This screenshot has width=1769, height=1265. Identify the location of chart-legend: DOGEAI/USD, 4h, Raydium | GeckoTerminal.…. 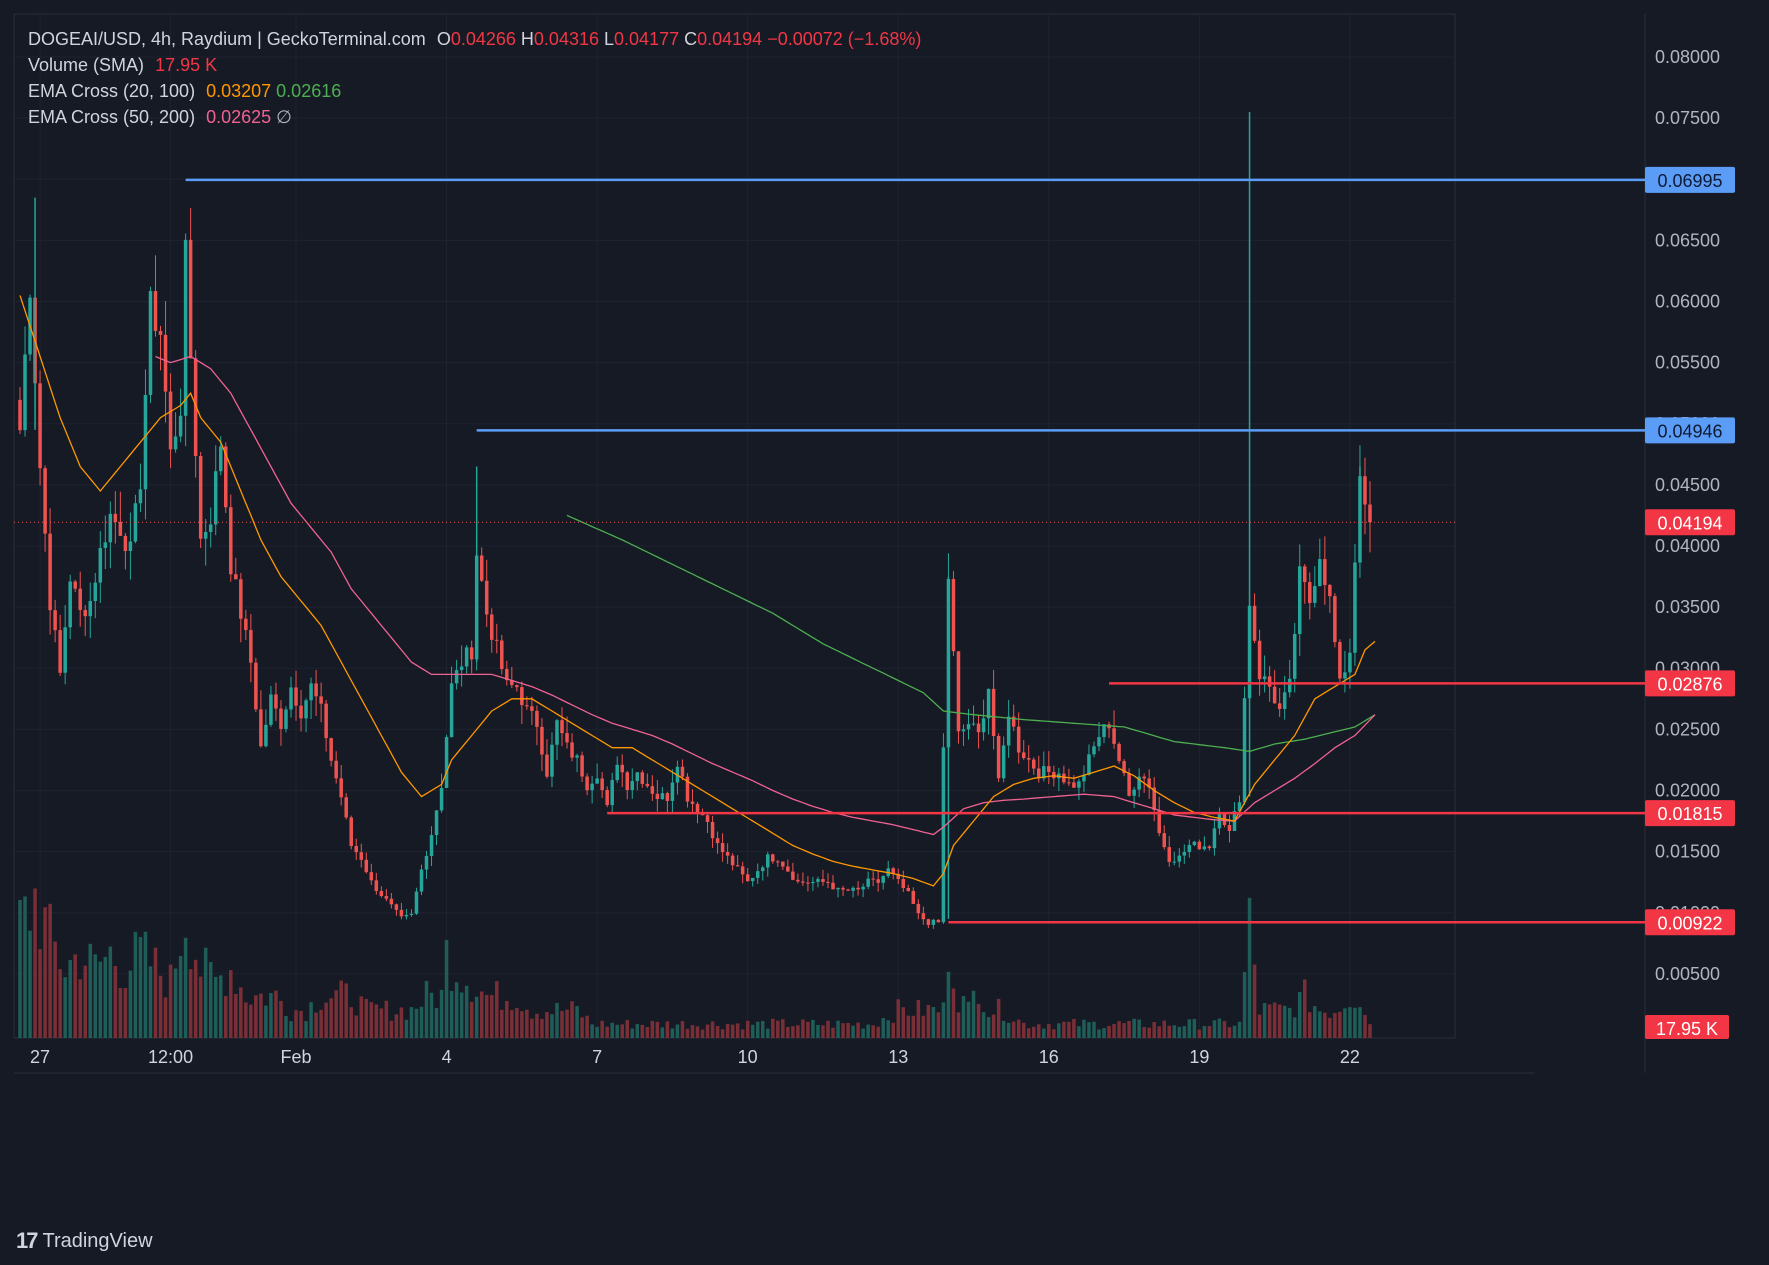
(474, 78).